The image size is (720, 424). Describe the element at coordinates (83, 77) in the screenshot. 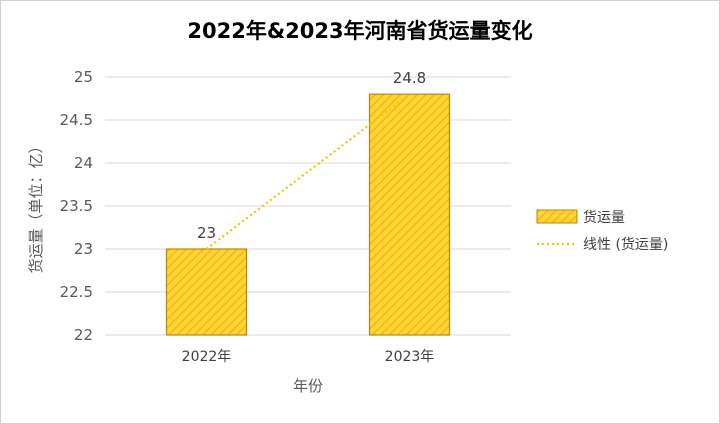

I see `y-tick-label: 25` at that location.